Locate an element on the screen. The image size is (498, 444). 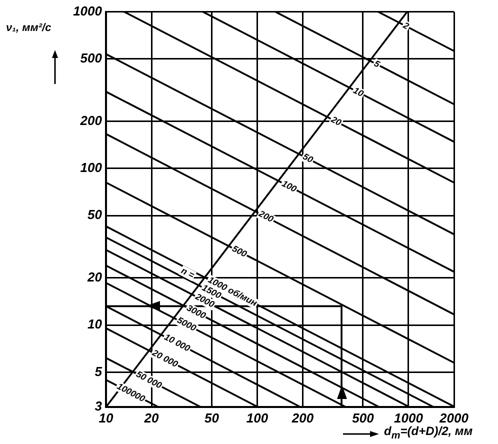
y-tick-label: 1000 is located at coordinates (88, 10).